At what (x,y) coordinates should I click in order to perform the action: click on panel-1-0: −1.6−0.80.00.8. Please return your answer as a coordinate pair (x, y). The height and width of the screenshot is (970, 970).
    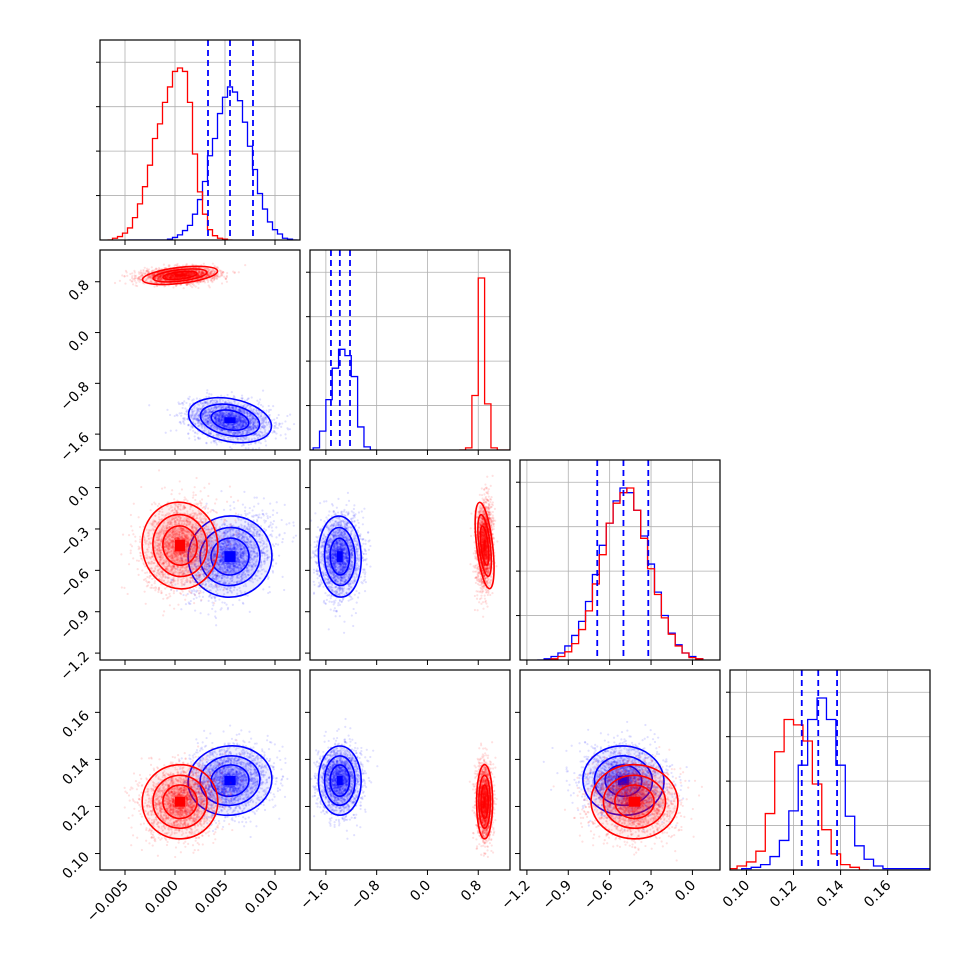
    Looking at the image, I should click on (179, 357).